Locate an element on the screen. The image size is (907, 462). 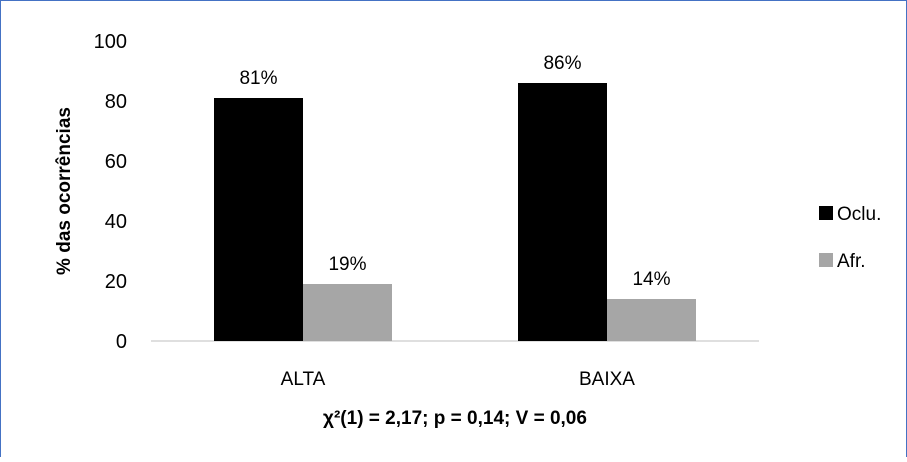
data-label: 81% is located at coordinates (258, 78).